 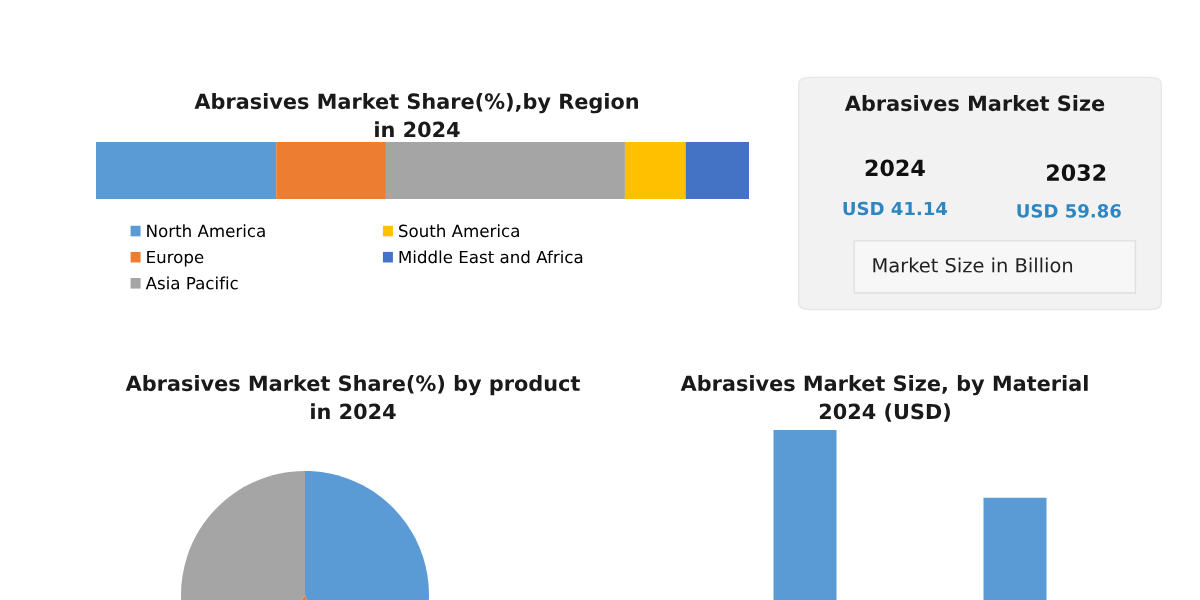 I want to click on legend-label: North America, so click(x=206, y=231).